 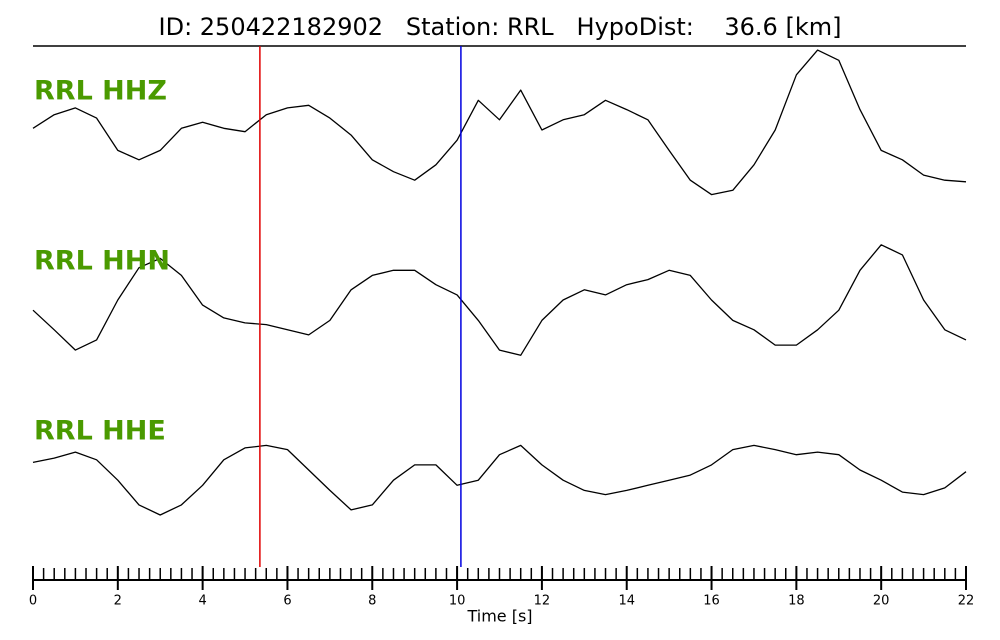 What do you see at coordinates (202, 601) in the screenshot?
I see `x-tick-label: 4` at bounding box center [202, 601].